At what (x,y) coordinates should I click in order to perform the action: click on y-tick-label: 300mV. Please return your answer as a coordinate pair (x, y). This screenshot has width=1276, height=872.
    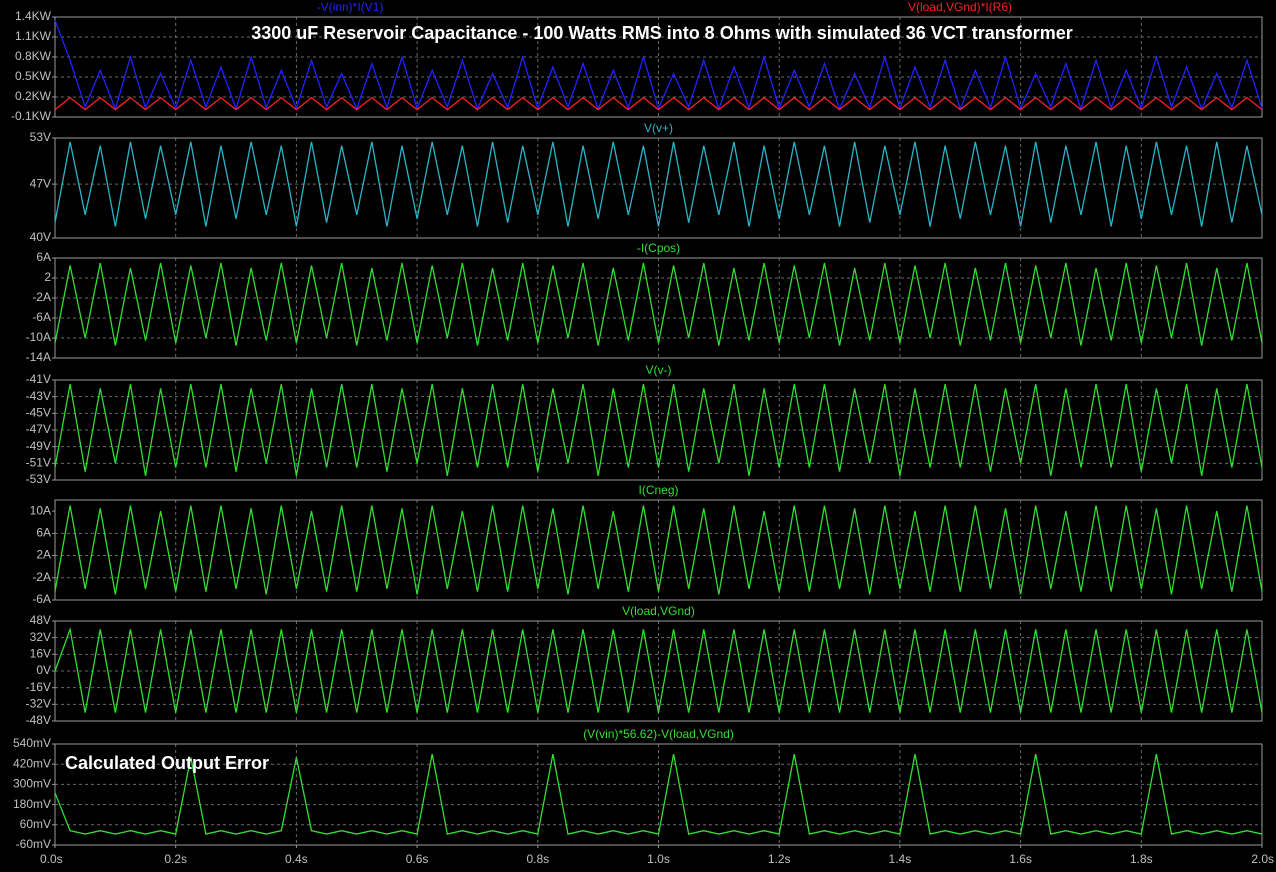
    Looking at the image, I should click on (32, 784).